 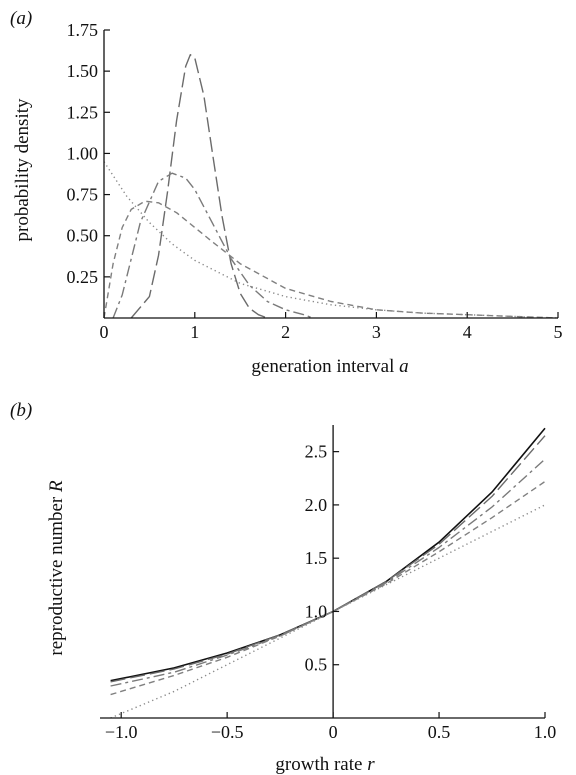 I want to click on panel-b-x-tick-label: 0.5, so click(x=439, y=732).